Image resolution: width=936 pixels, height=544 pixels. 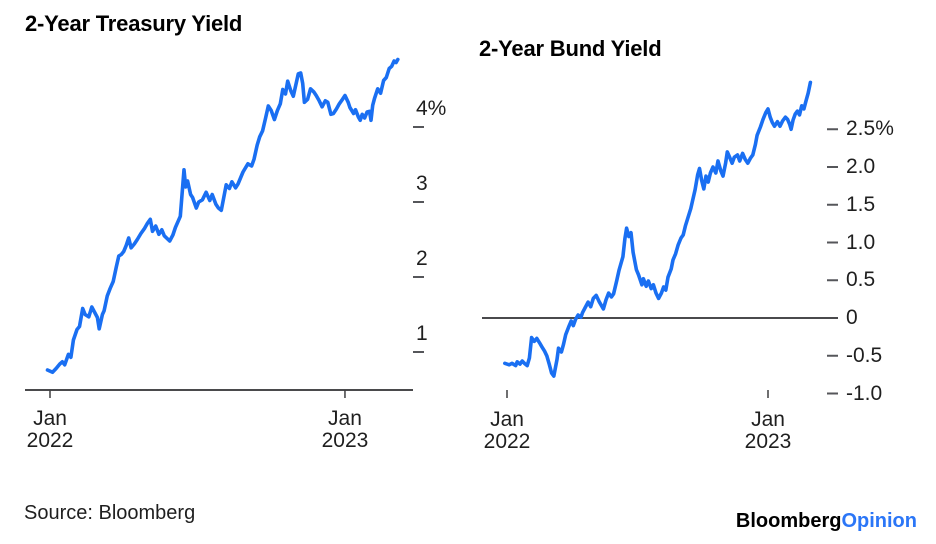 I want to click on logo-opinion-text: Opinion, so click(x=879, y=521).